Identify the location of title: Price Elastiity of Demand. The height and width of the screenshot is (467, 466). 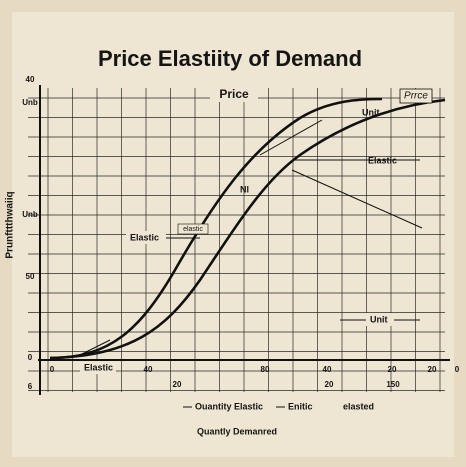
(230, 58).